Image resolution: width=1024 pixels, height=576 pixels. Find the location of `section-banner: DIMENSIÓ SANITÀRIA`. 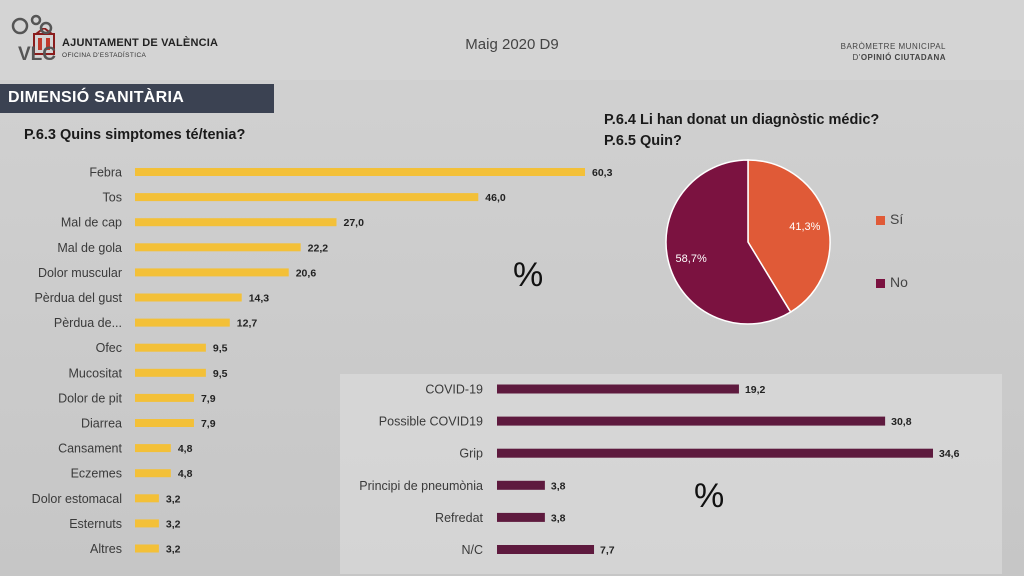

section-banner: DIMENSIÓ SANITÀRIA is located at coordinates (137, 98).